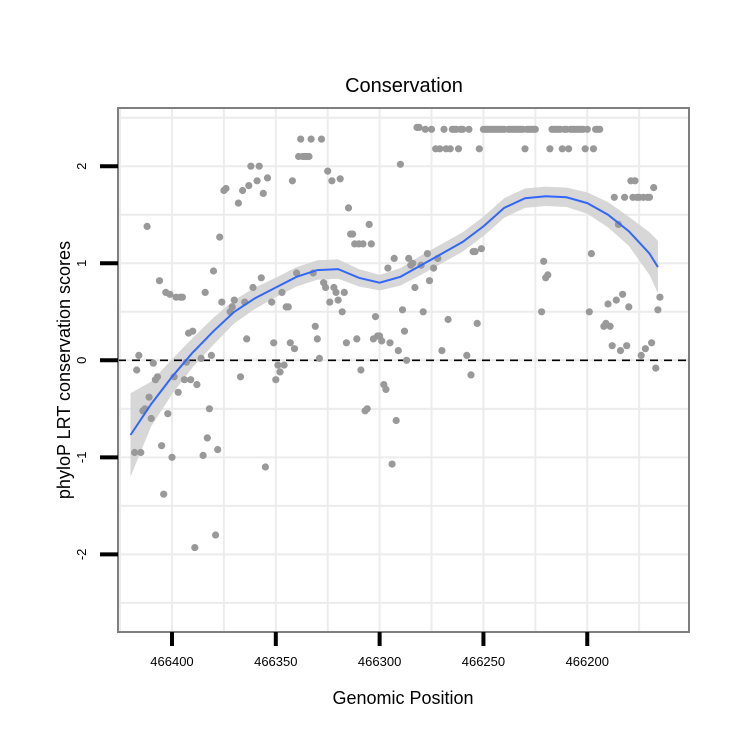 The height and width of the screenshot is (750, 750). What do you see at coordinates (81, 360) in the screenshot?
I see `y-tick-label: 0` at bounding box center [81, 360].